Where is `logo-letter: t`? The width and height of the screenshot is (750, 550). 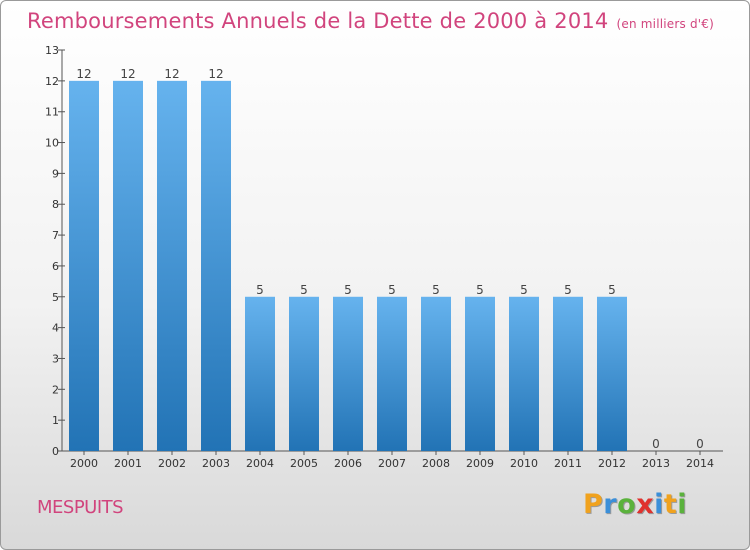 logo-letter: t is located at coordinates (670, 504).